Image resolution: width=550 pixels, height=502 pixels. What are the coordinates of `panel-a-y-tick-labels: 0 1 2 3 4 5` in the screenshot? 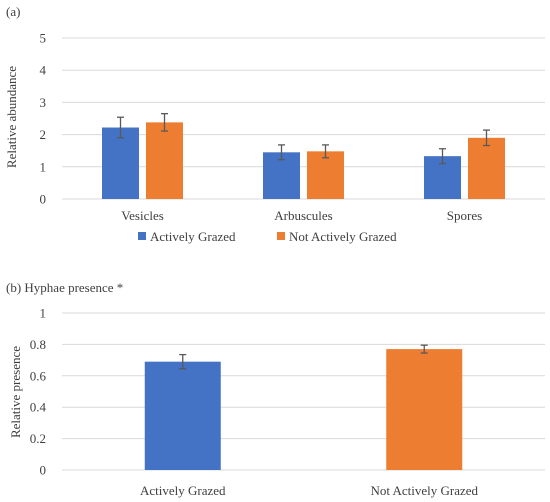 It's located at (43, 119).